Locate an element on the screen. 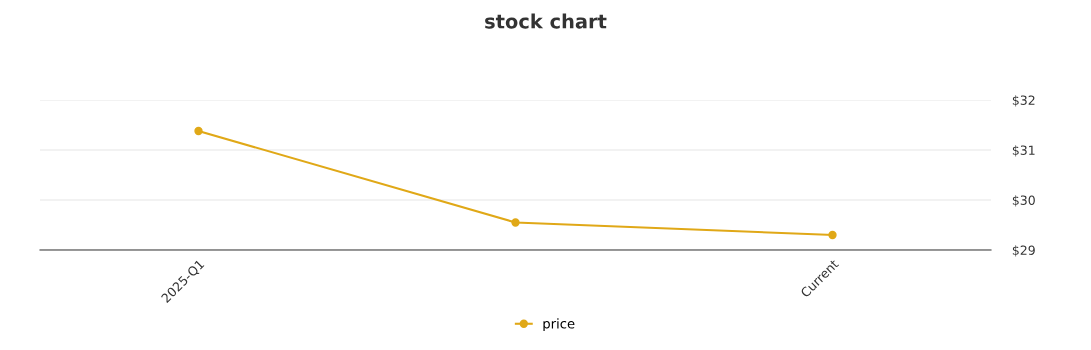 Image resolution: width=1091 pixels, height=350 pixels. y-tick-label: $30 is located at coordinates (1023, 201).